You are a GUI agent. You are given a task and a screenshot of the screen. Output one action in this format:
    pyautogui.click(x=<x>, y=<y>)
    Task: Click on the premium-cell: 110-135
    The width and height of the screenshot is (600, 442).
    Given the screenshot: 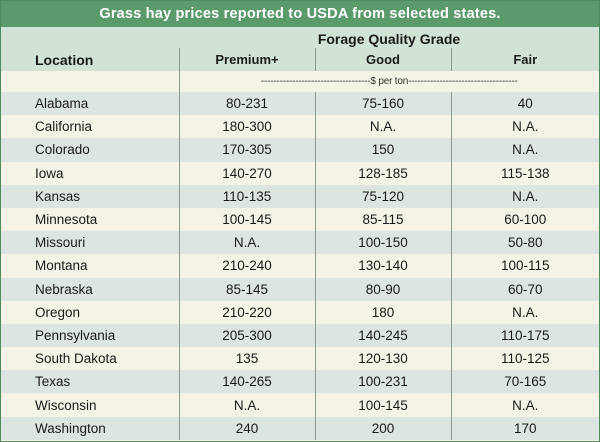 What is the action you would take?
    pyautogui.click(x=246, y=196)
    